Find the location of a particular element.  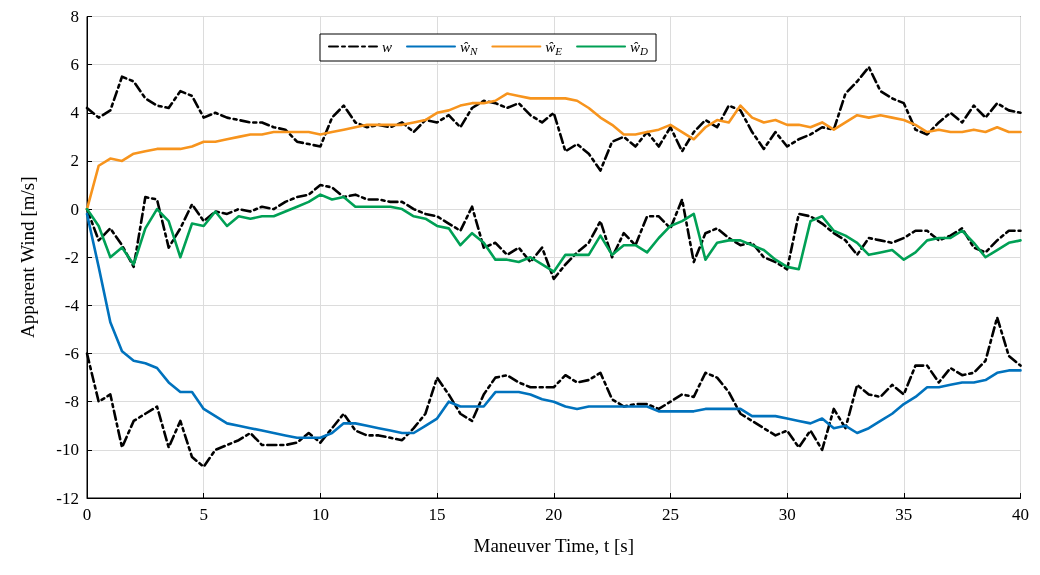

y-tick-label: -10 is located at coordinates (67, 450).